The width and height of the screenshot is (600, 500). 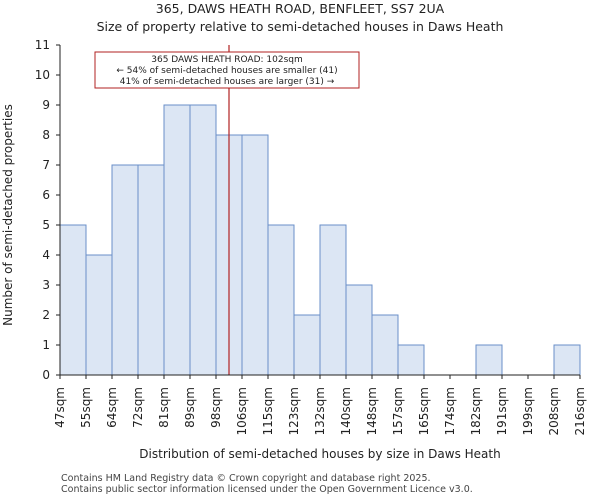 I want to click on x-tick-label: 174sqm, so click(x=450, y=411).